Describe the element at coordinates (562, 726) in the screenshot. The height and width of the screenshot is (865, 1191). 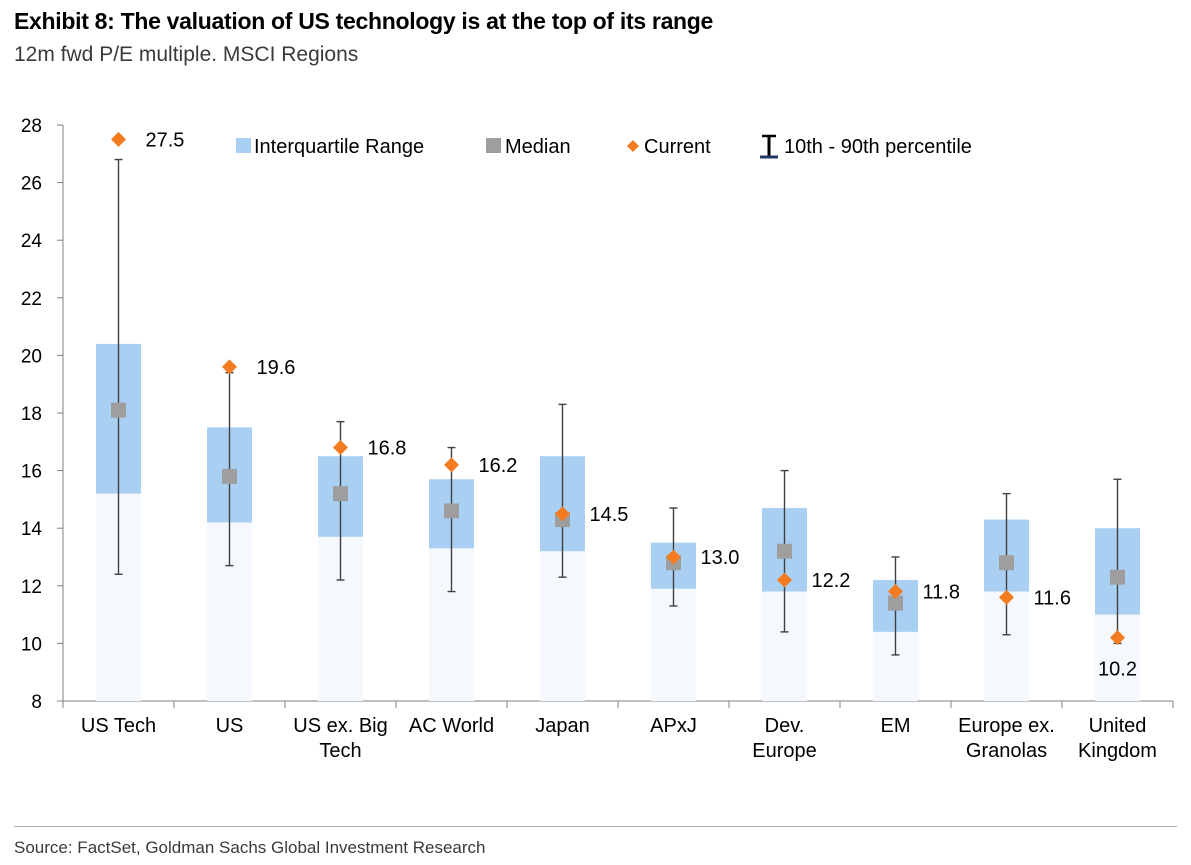
I see `x-category-label: Japan` at that location.